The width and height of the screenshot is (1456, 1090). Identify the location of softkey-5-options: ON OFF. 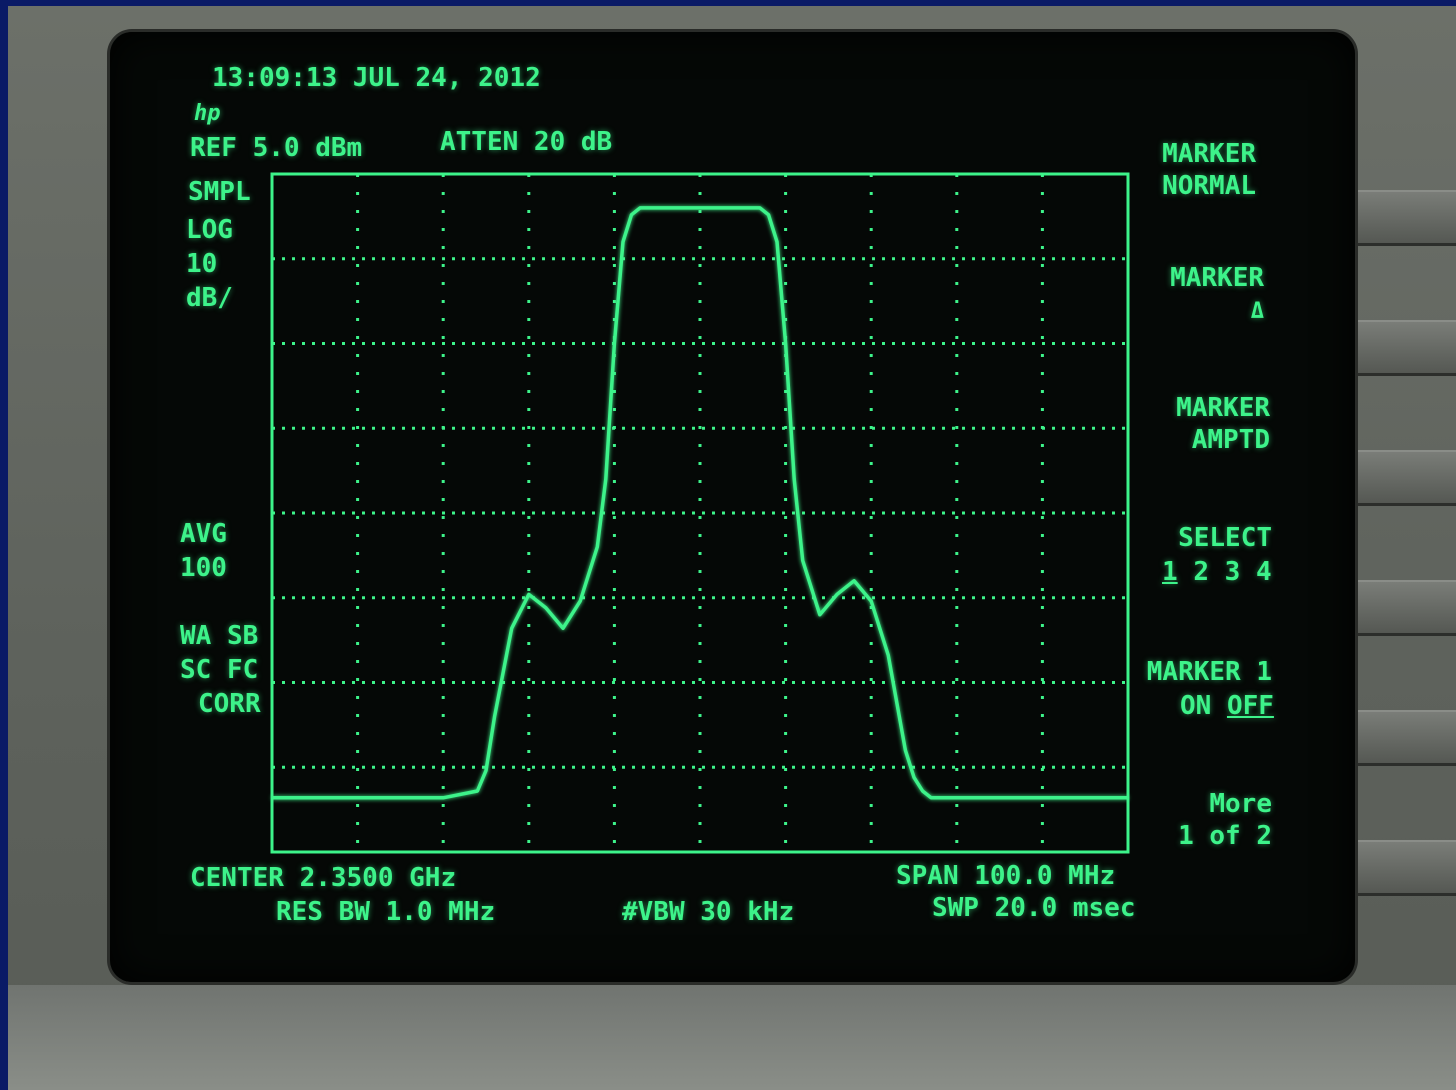
(1227, 706).